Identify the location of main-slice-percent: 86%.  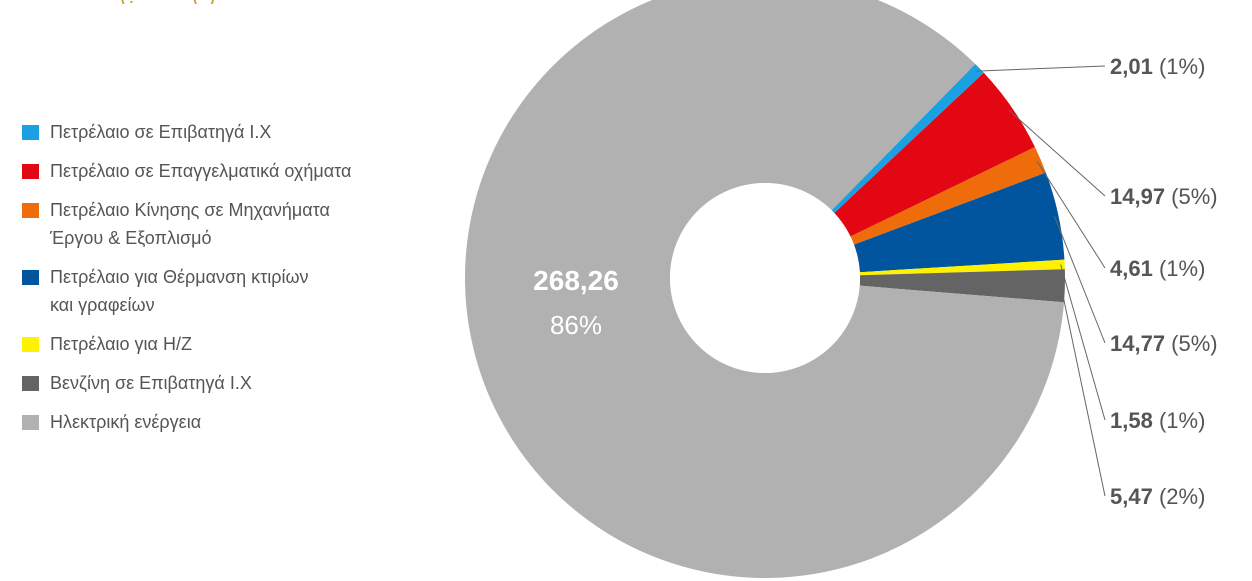
(576, 325).